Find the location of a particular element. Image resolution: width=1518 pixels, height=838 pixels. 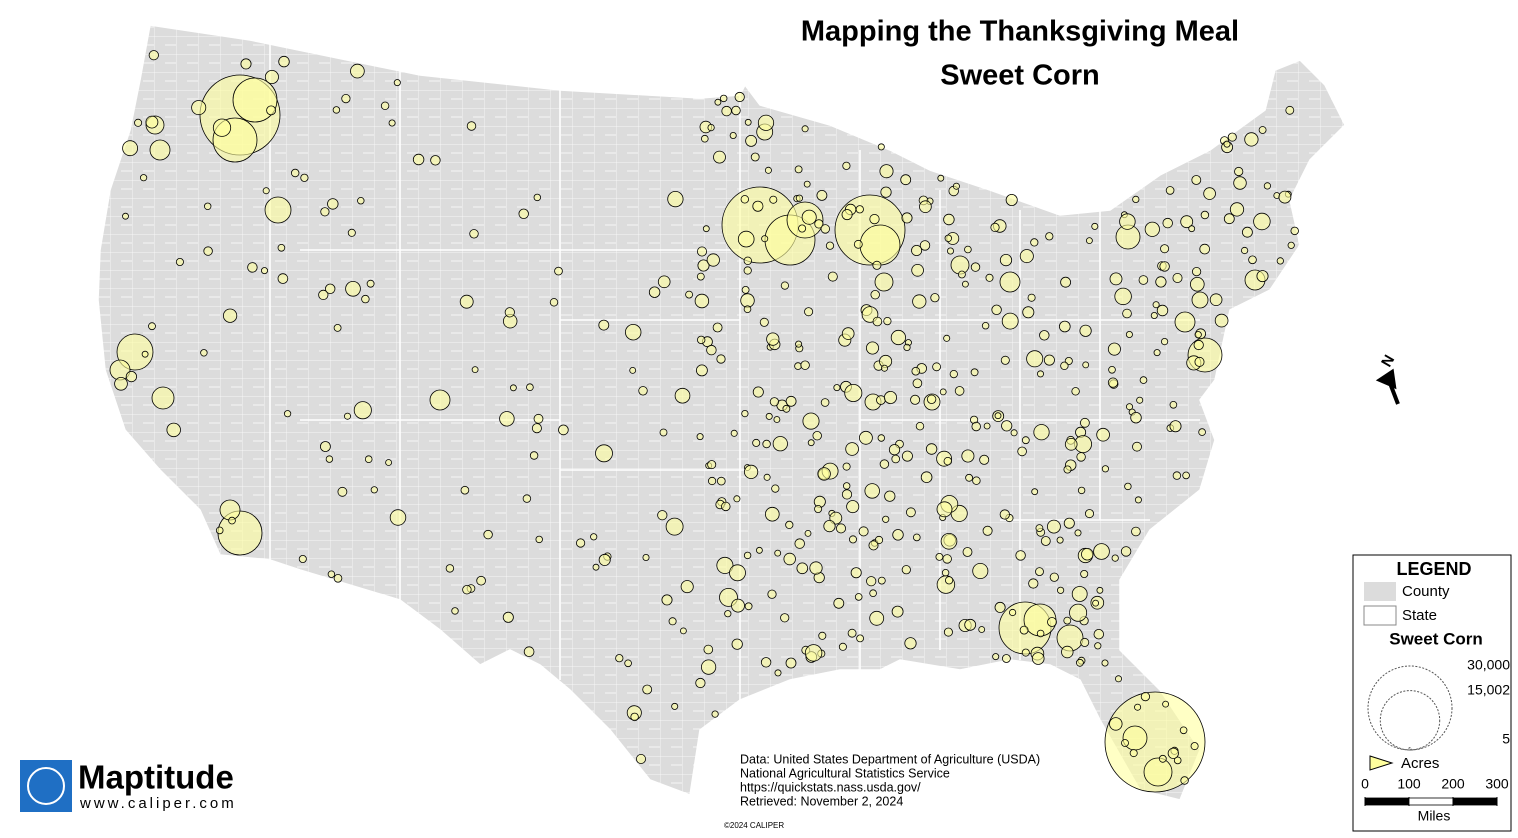

source-line: Retrieved: November 2, 2024 is located at coordinates (821, 801).